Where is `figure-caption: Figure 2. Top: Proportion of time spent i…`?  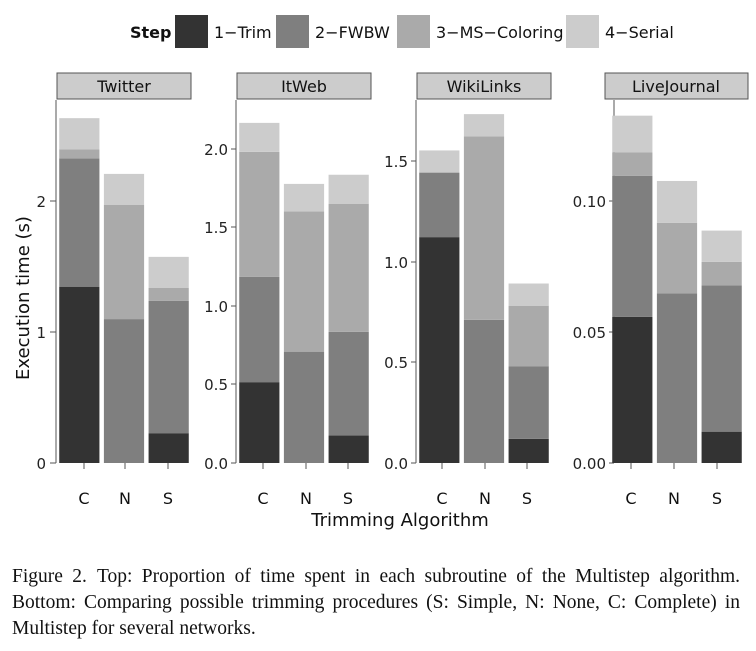 figure-caption: Figure 2. Top: Proportion of time spent i… is located at coordinates (376, 603).